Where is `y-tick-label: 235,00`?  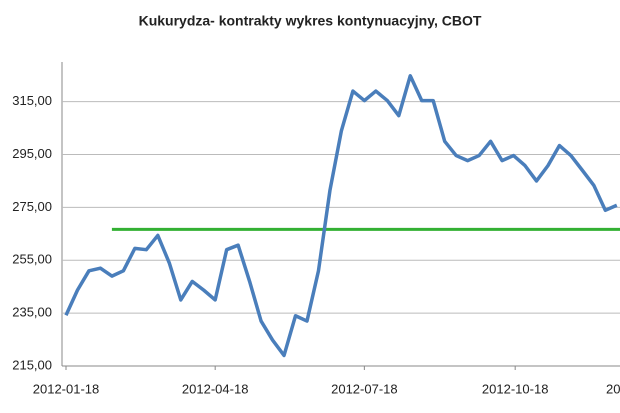
y-tick-label: 235,00 is located at coordinates (32, 312).